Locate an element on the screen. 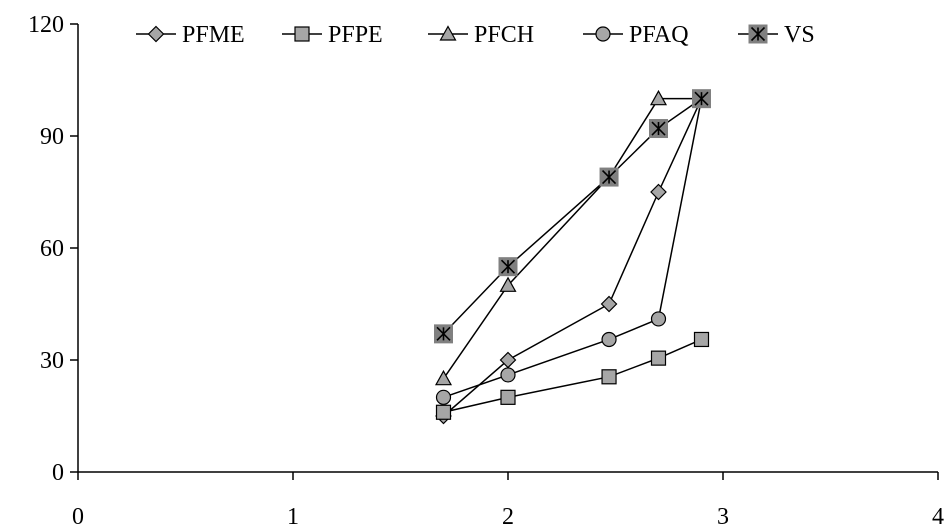 The height and width of the screenshot is (531, 948). legend-item-pfpe: PFPE is located at coordinates (332, 35).